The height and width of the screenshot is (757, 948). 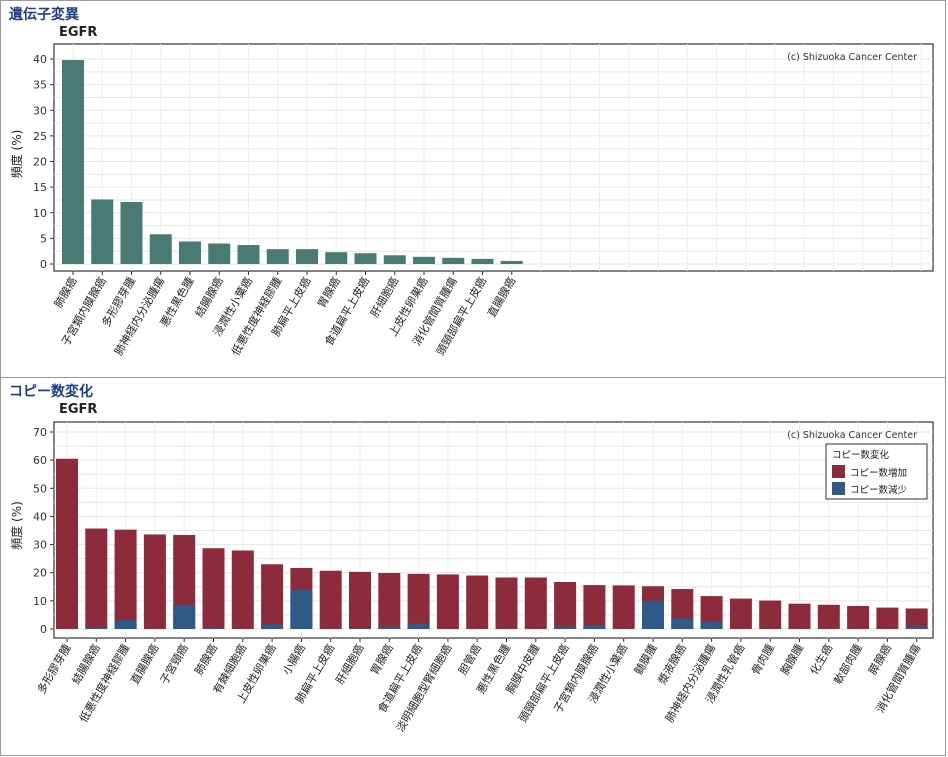 What do you see at coordinates (879, 490) in the screenshot?
I see `legend-entry: コピー数減少` at bounding box center [879, 490].